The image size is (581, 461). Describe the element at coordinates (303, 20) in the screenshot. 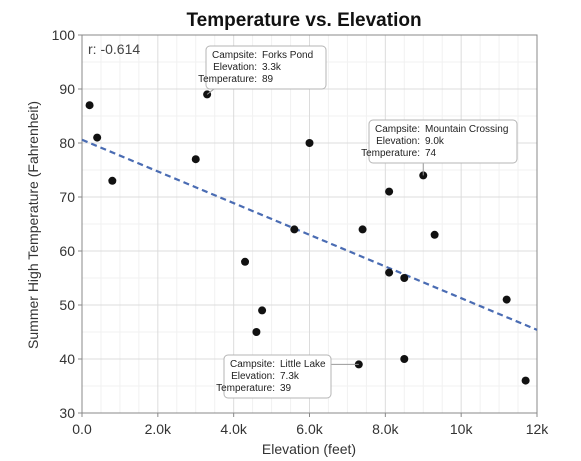

I see `chart-title: Temperature vs. Elevation` at that location.